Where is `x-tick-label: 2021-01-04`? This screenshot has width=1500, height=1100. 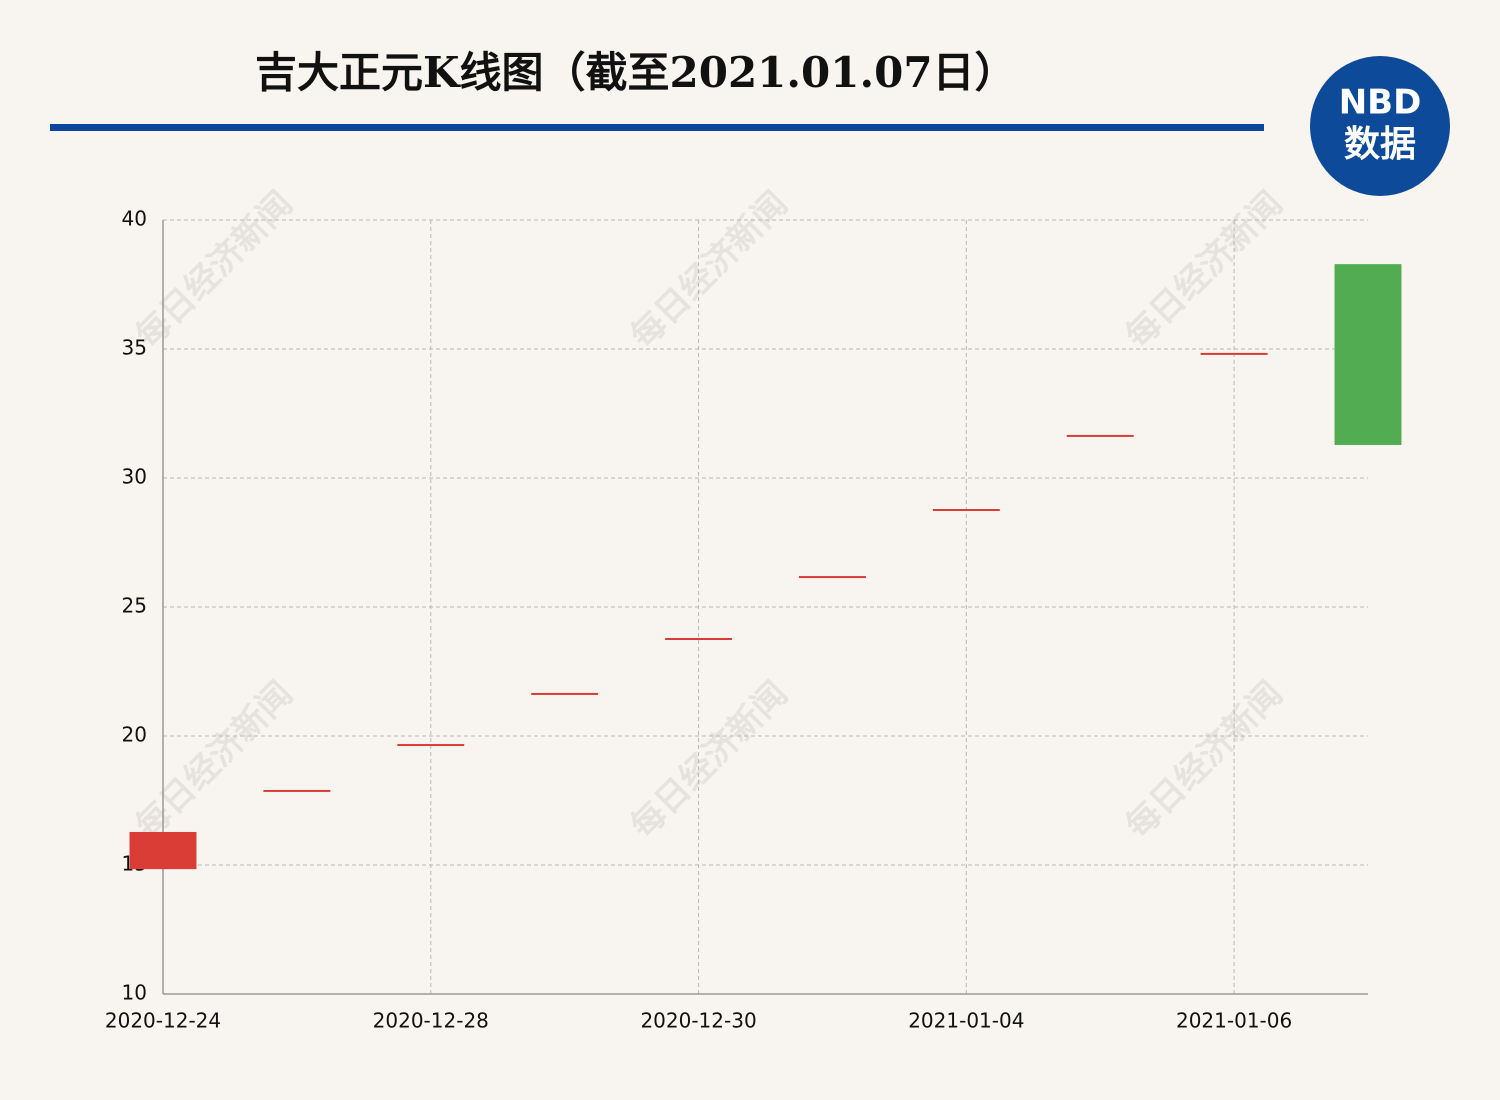
x-tick-label: 2021-01-04 is located at coordinates (966, 1021).